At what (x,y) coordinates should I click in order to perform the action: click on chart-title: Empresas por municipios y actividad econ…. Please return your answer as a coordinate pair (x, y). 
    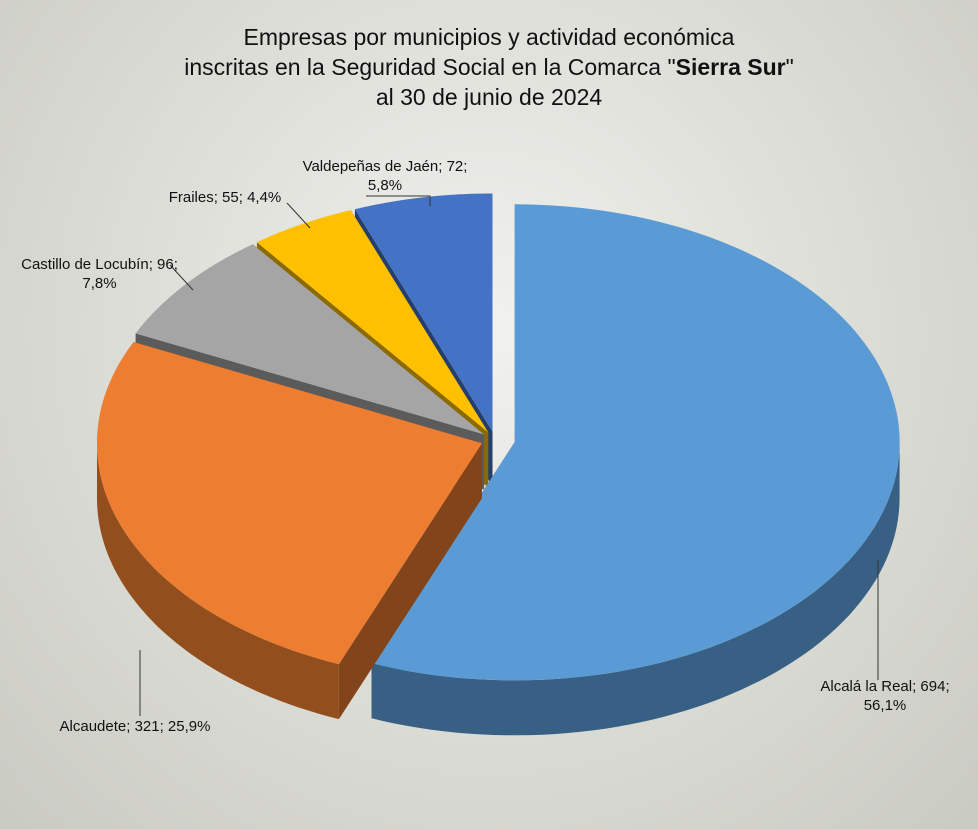
    Looking at the image, I should click on (489, 67).